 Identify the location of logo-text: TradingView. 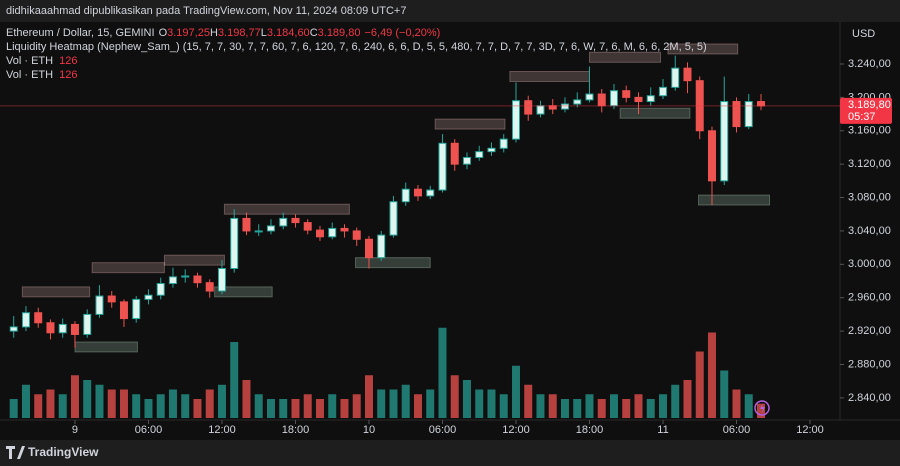
(63, 452).